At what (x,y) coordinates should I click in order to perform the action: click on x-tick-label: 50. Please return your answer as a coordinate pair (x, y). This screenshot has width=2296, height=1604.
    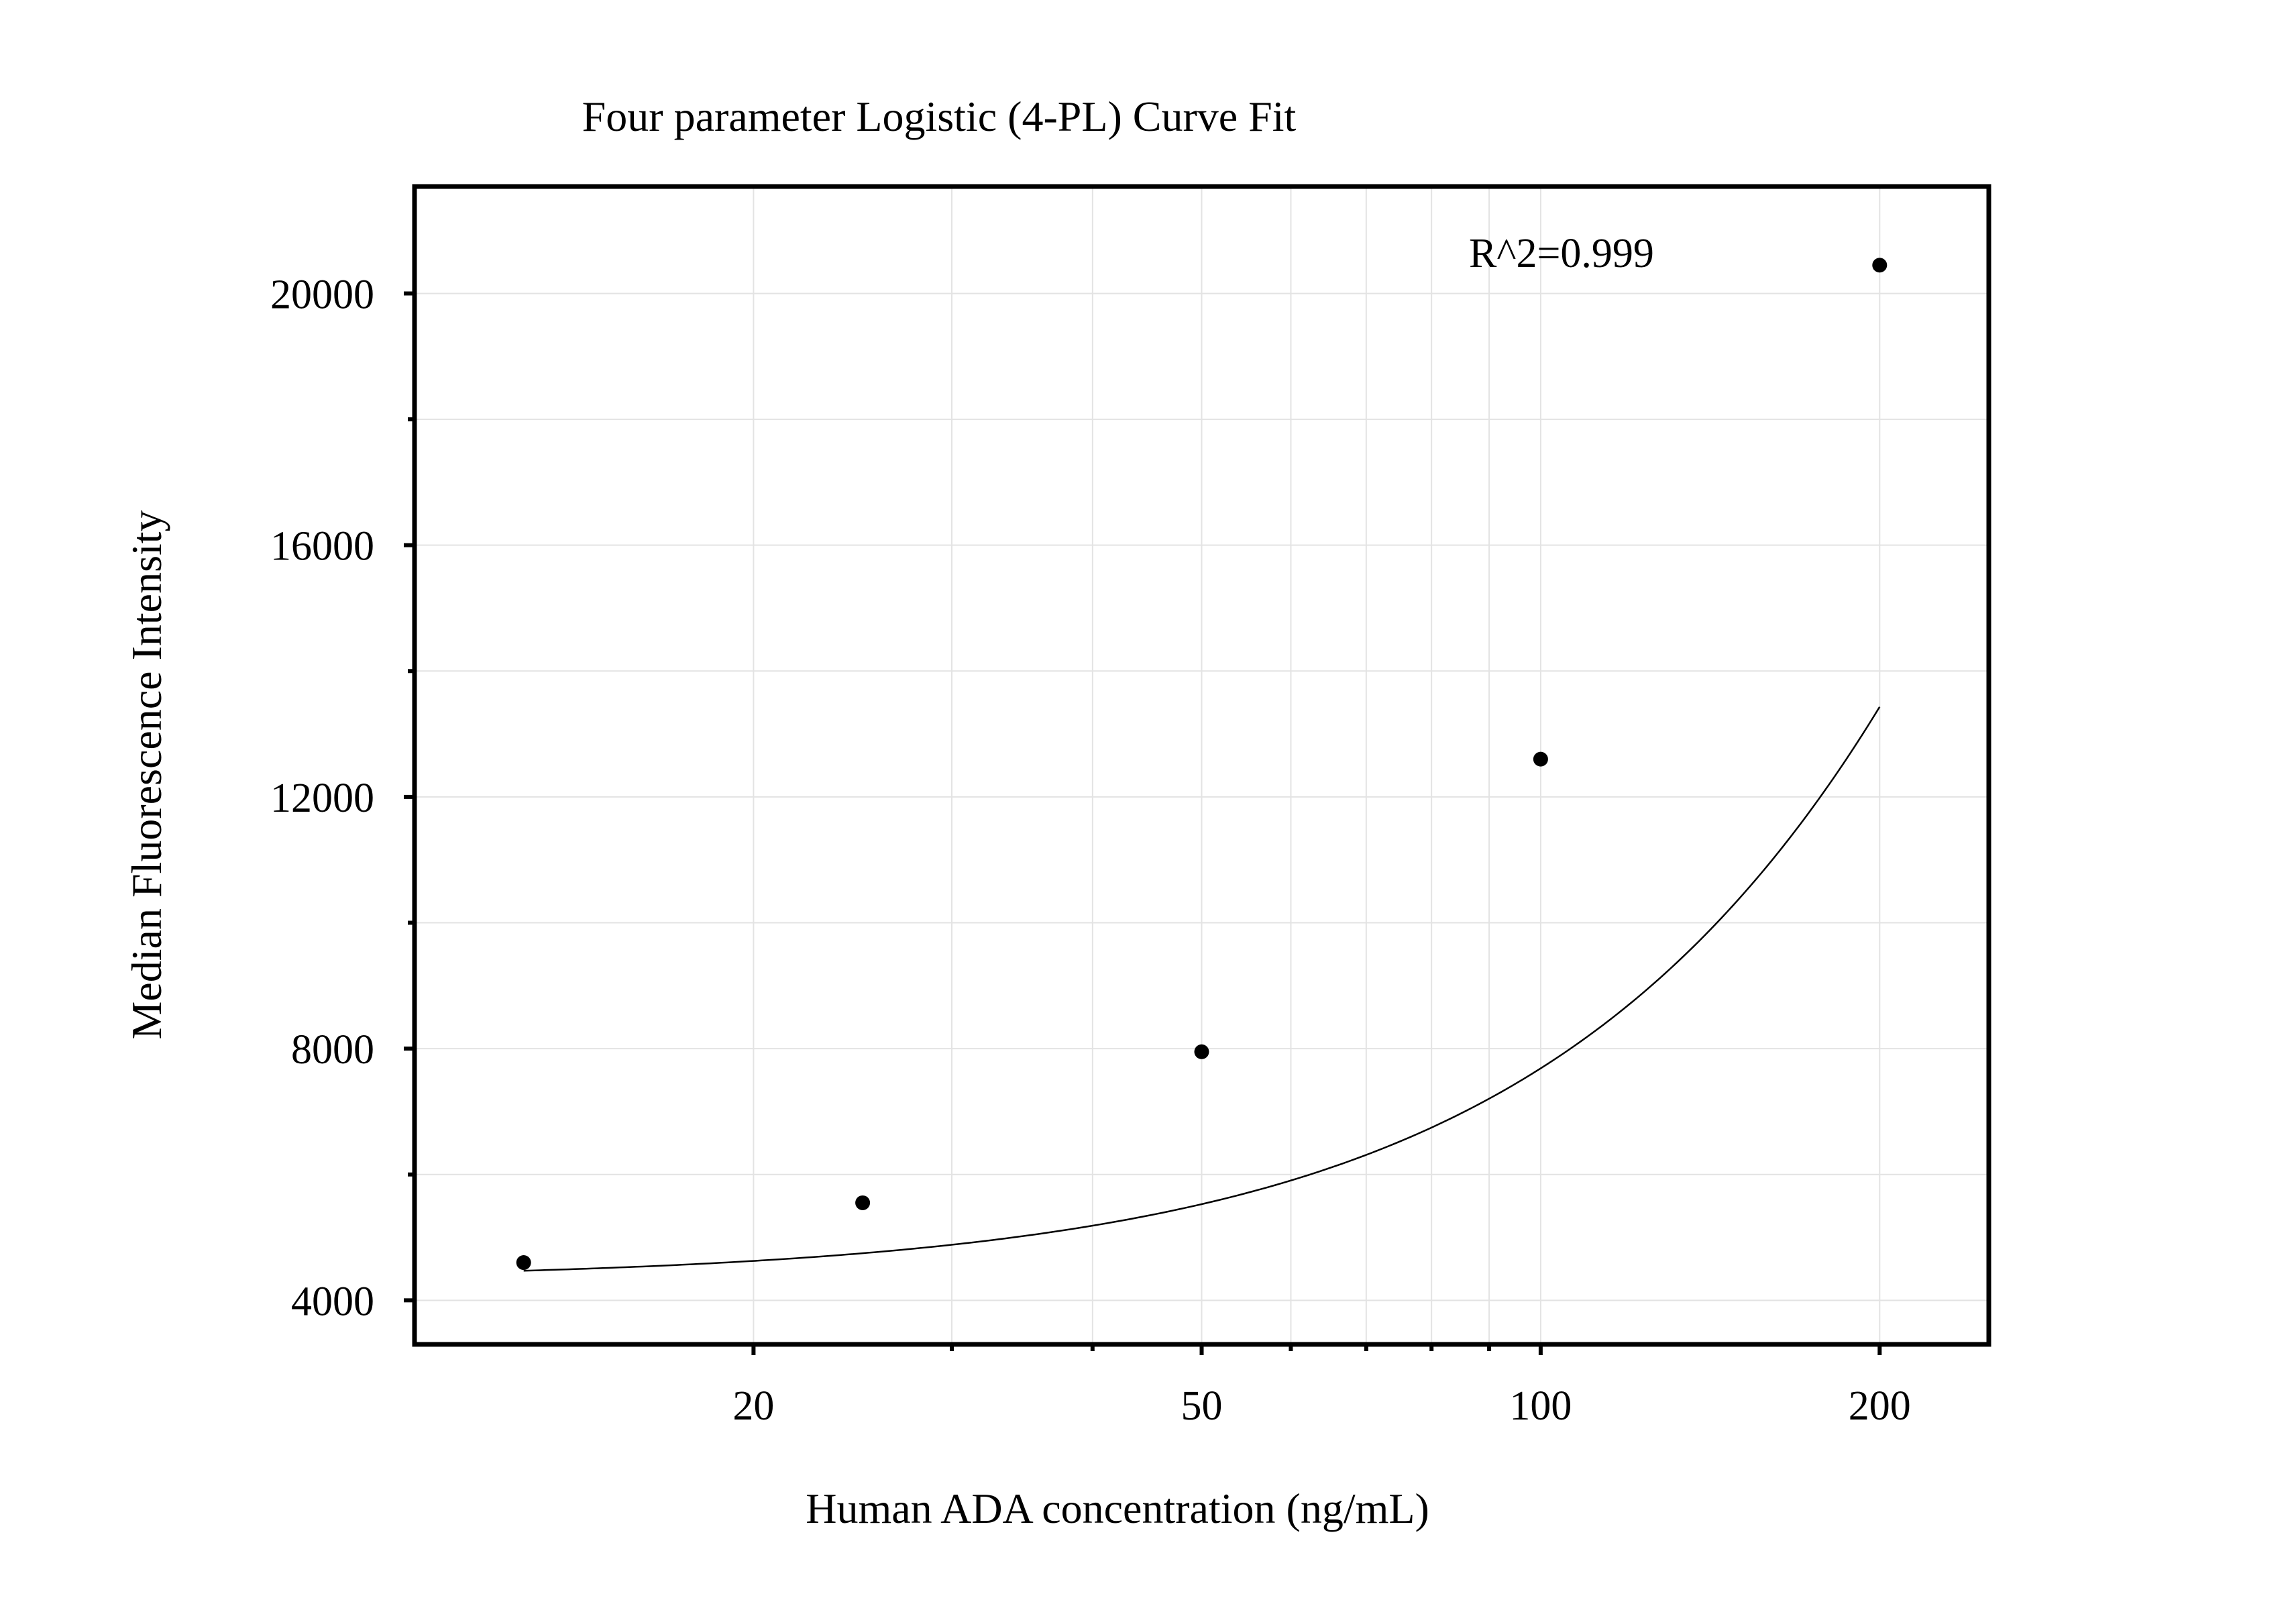
    Looking at the image, I should click on (1202, 1406).